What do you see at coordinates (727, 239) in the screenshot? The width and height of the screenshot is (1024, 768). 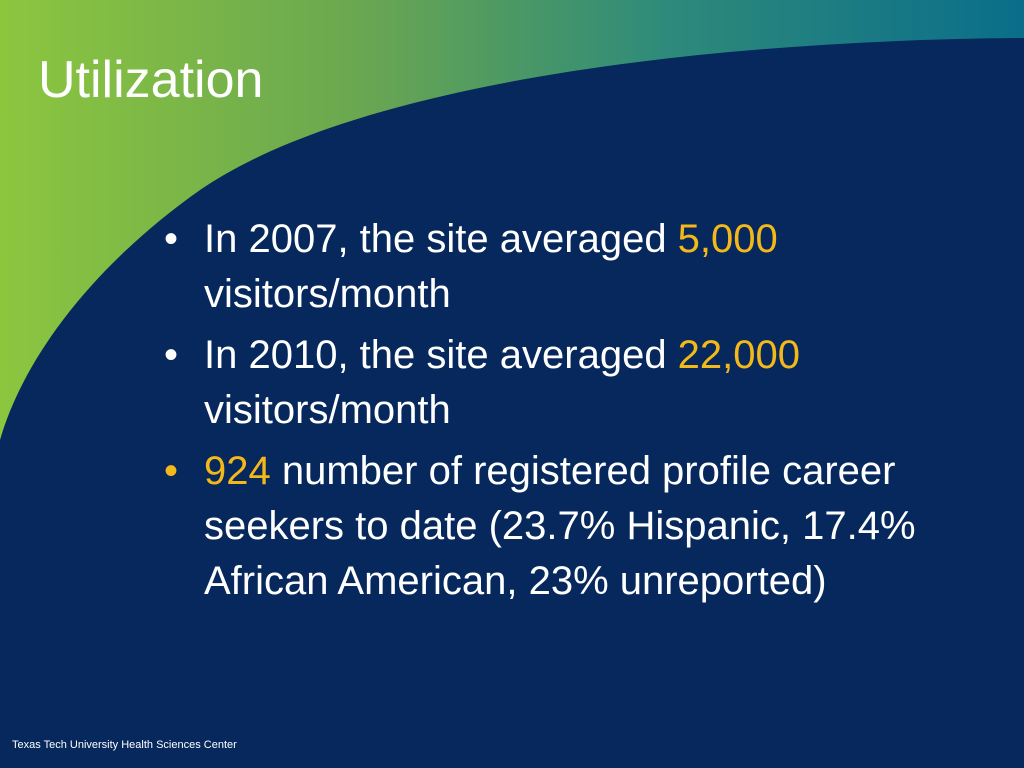 I see `bullet-highlight-value: 5,000` at bounding box center [727, 239].